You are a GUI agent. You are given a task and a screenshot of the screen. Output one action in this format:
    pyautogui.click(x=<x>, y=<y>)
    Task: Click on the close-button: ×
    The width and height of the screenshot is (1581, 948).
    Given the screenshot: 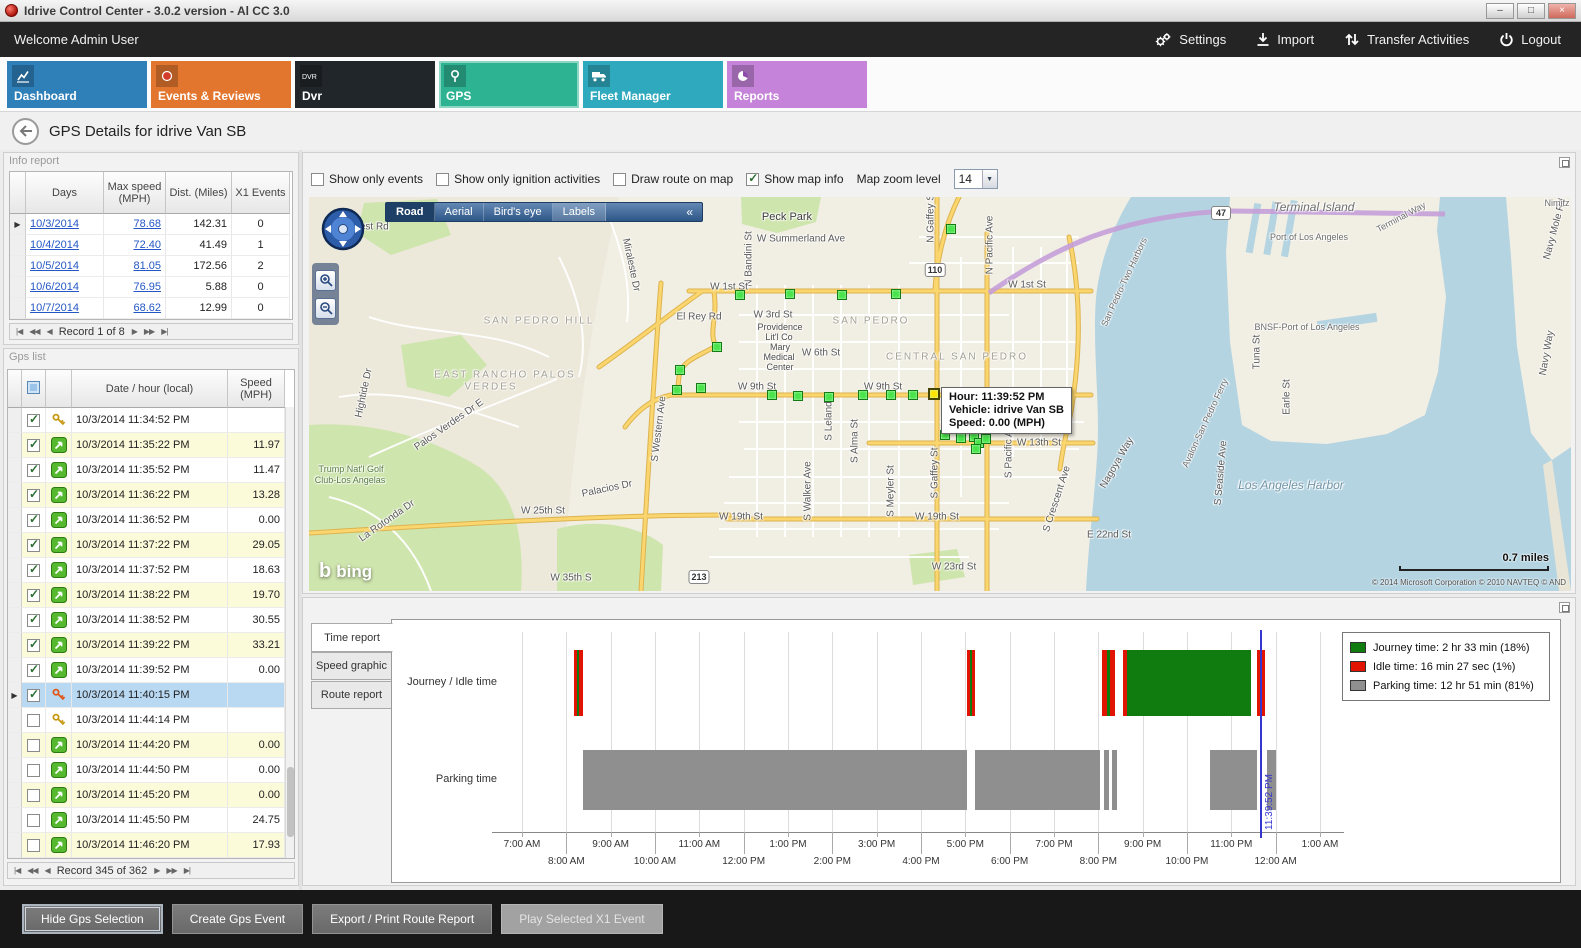 What is the action you would take?
    pyautogui.click(x=1562, y=10)
    